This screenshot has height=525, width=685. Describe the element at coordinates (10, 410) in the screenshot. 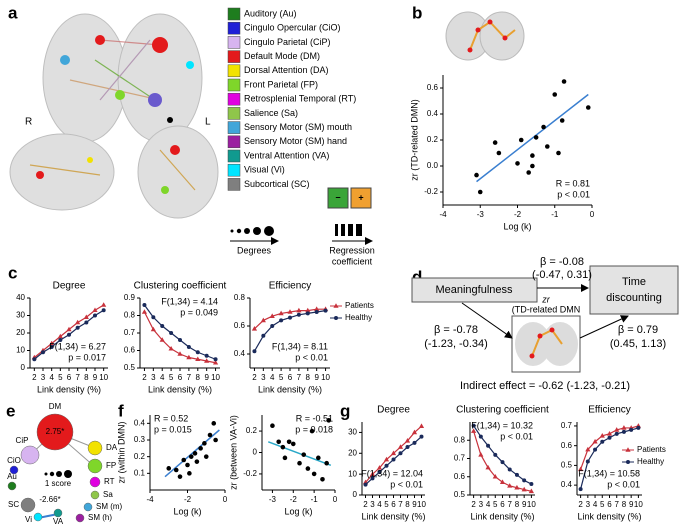

I see `panel-label: e` at that location.